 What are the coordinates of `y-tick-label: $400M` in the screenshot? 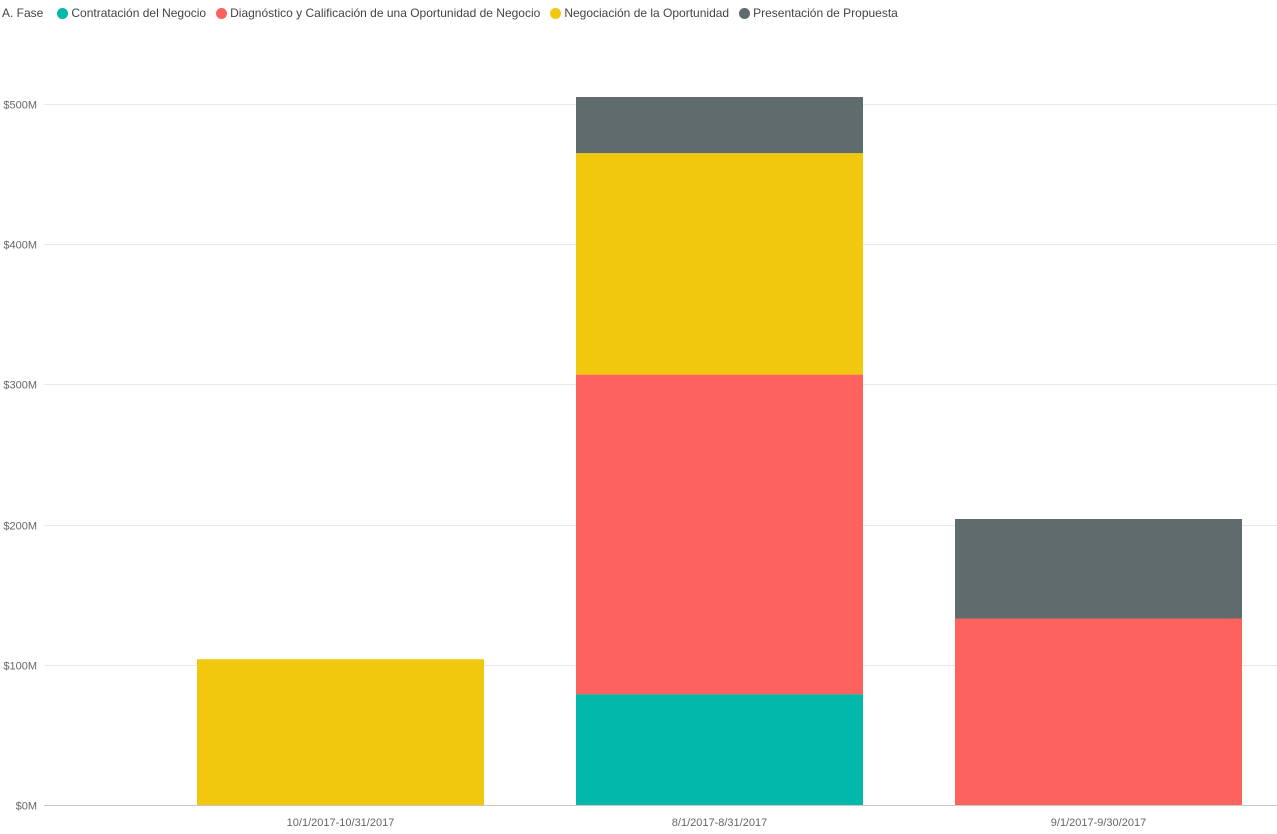 It's located at (20, 246).